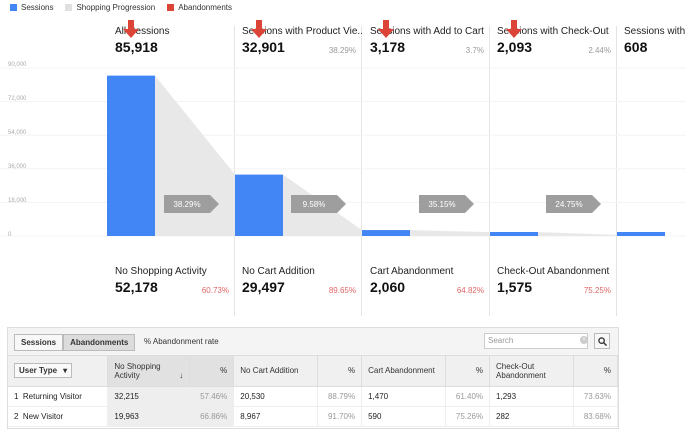 This screenshot has height=429, width=686. Describe the element at coordinates (655, 46) in the screenshot. I see `stage-transactions: Sessions with T 608` at that location.